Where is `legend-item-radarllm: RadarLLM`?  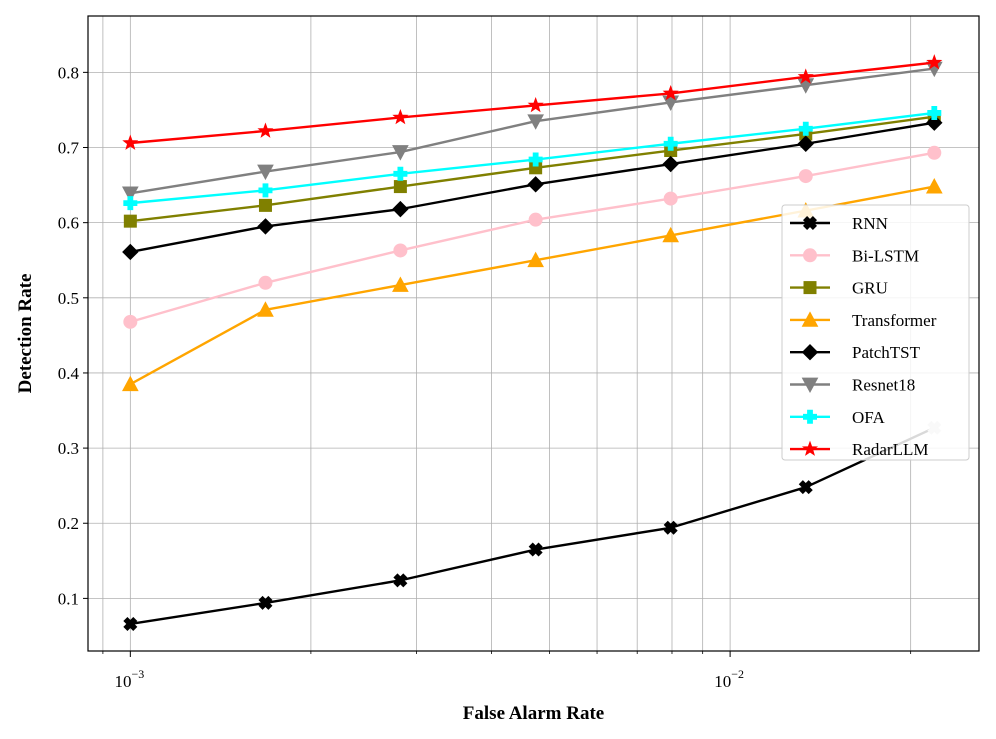 legend-item-radarllm: RadarLLM is located at coordinates (859, 449).